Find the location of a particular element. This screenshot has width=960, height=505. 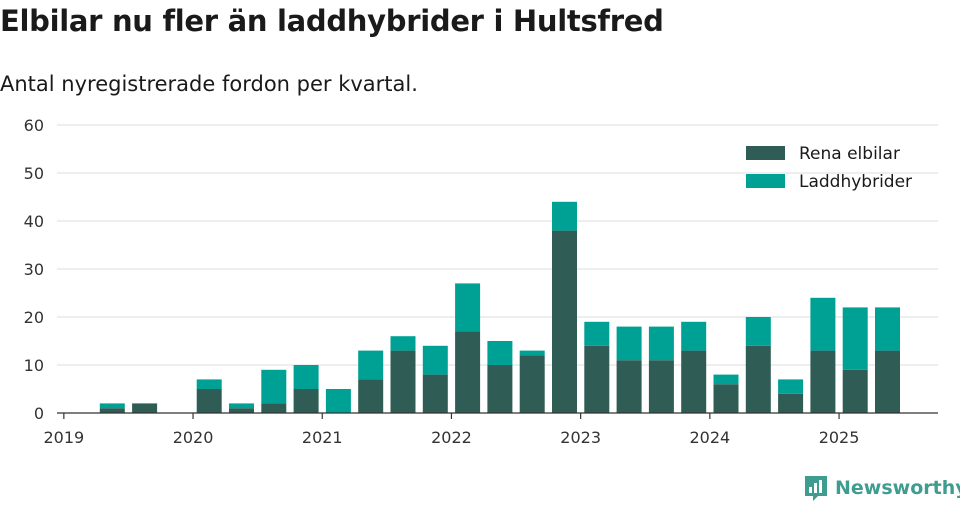

newsworthy-logo: Newsworthy is located at coordinates (881, 488).